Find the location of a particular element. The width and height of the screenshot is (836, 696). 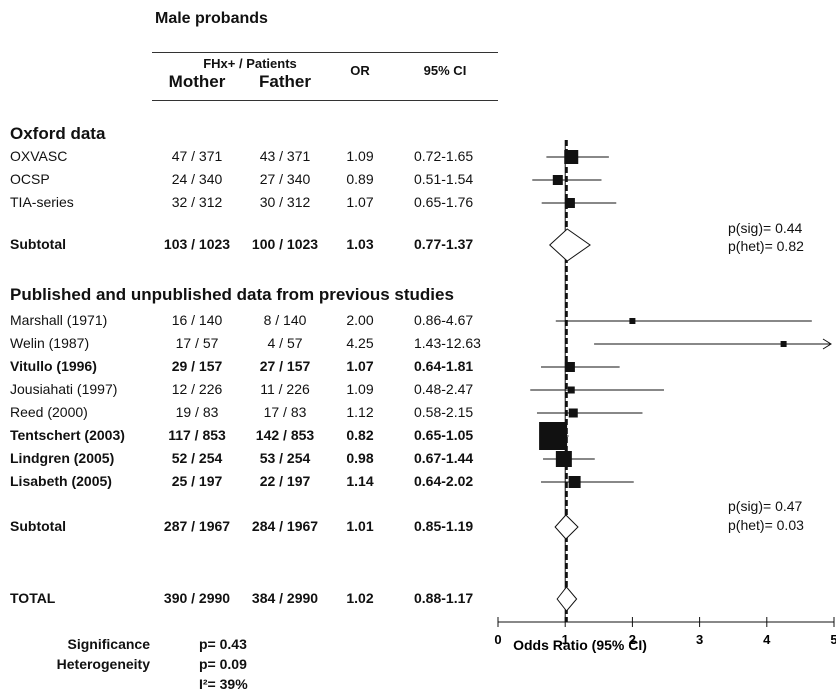

subtotal-or: 1.01 is located at coordinates (360, 526).